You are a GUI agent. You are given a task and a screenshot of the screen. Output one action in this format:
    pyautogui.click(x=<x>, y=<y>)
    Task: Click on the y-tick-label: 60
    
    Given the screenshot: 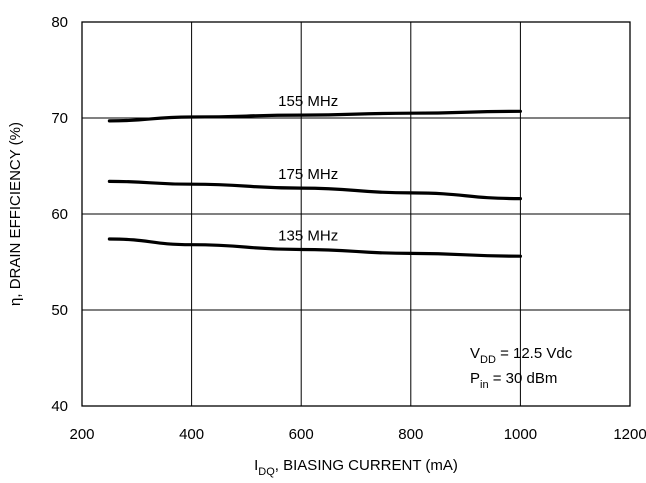 What is the action you would take?
    pyautogui.click(x=59, y=214)
    